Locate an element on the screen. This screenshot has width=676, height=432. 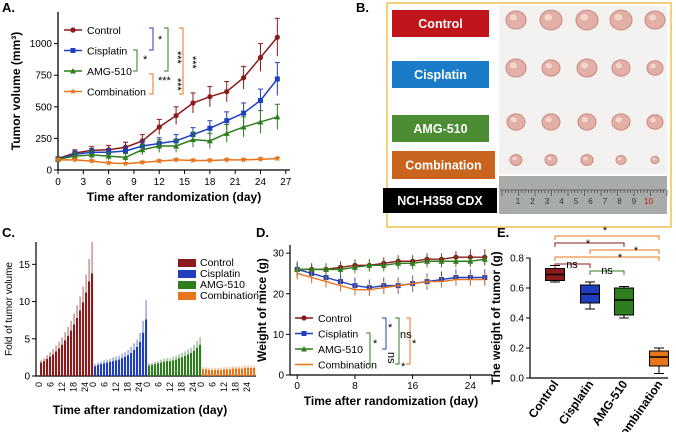
series-line-amg510 is located at coordinates (167, 138).